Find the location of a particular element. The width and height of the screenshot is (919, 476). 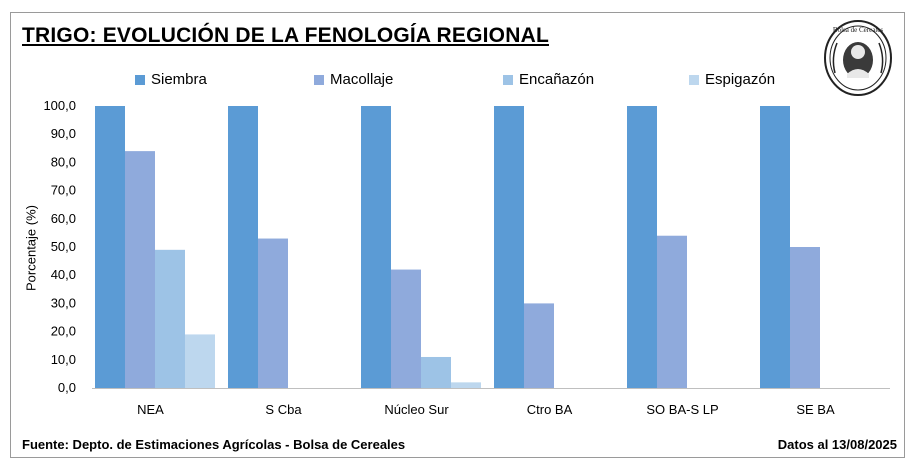

legend-swatch-encanazon is located at coordinates (508, 79).